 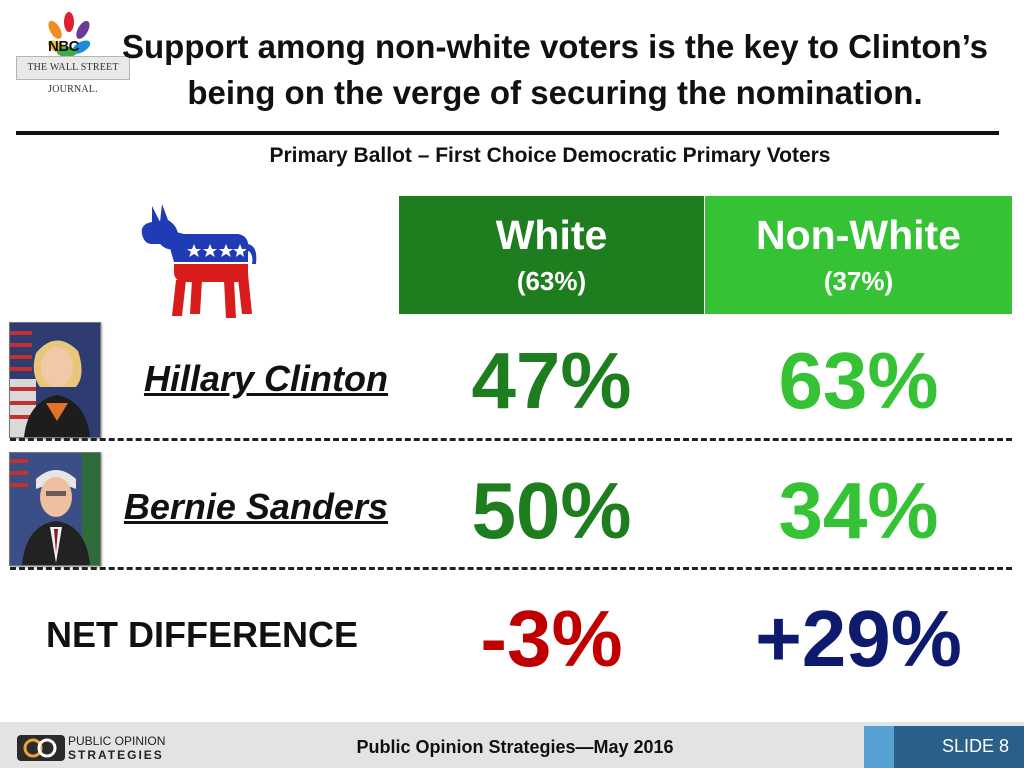 I want to click on hillary-clinton-photo, so click(x=55, y=380).